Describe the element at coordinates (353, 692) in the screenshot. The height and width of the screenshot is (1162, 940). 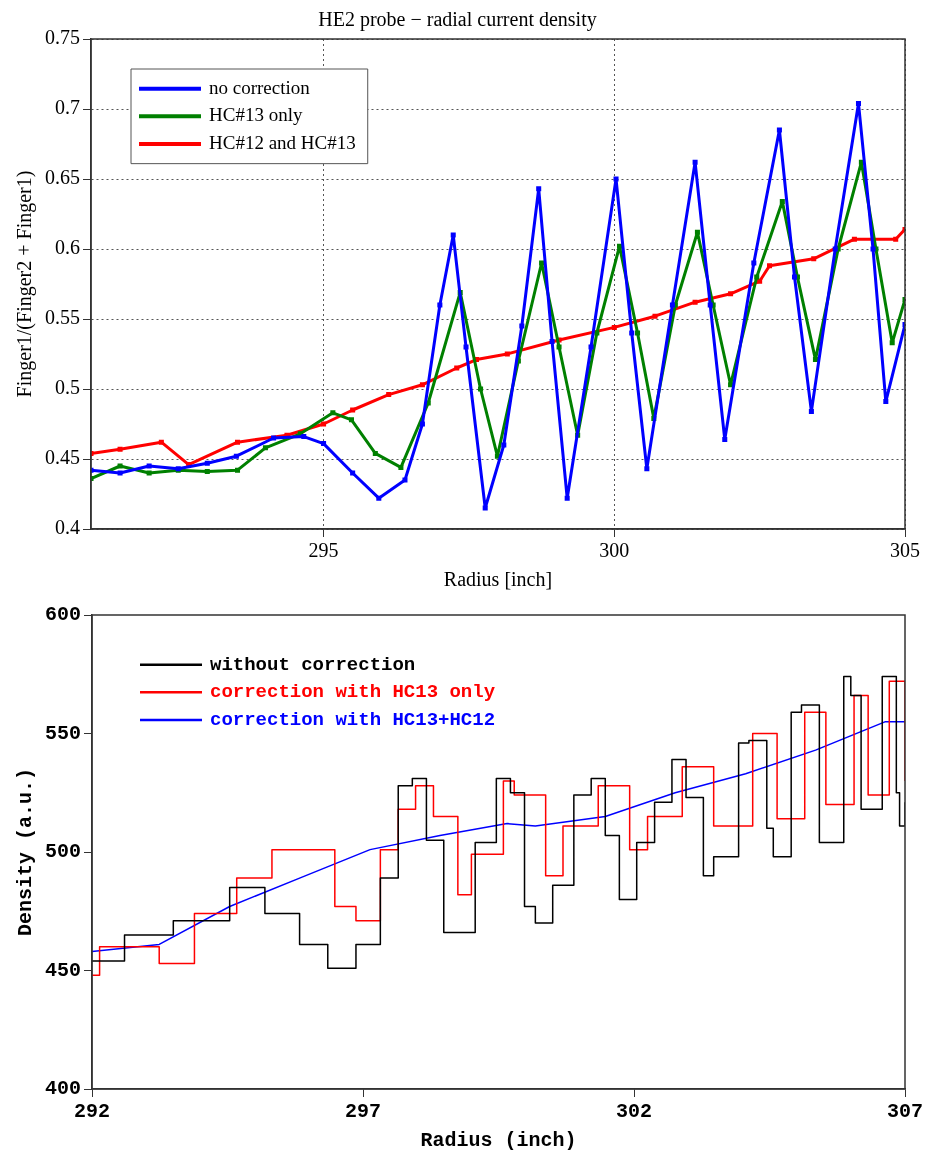
I see `legend-label: correction with HC13 only` at that location.